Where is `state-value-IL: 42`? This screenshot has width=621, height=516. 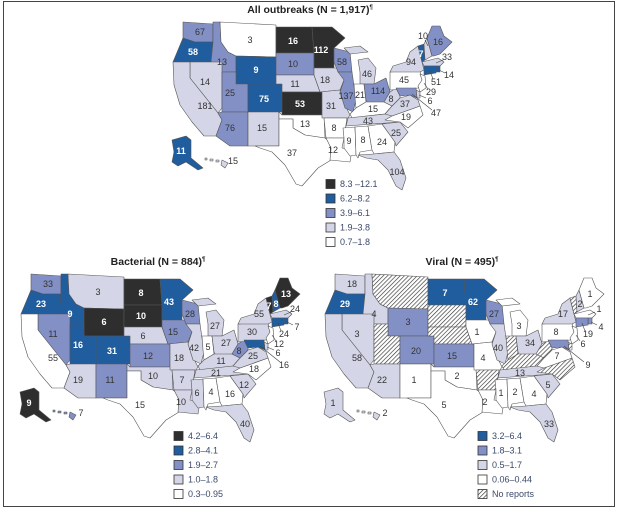 state-value-IL: 42 is located at coordinates (194, 348).